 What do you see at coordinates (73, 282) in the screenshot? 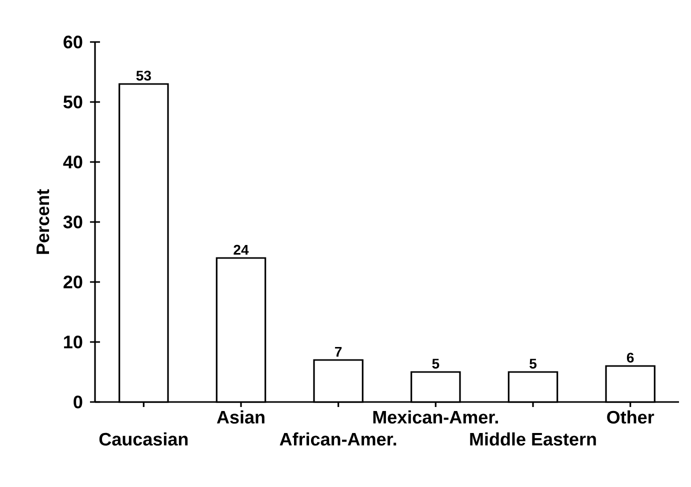
I see `y-tick-label: 20` at bounding box center [73, 282].